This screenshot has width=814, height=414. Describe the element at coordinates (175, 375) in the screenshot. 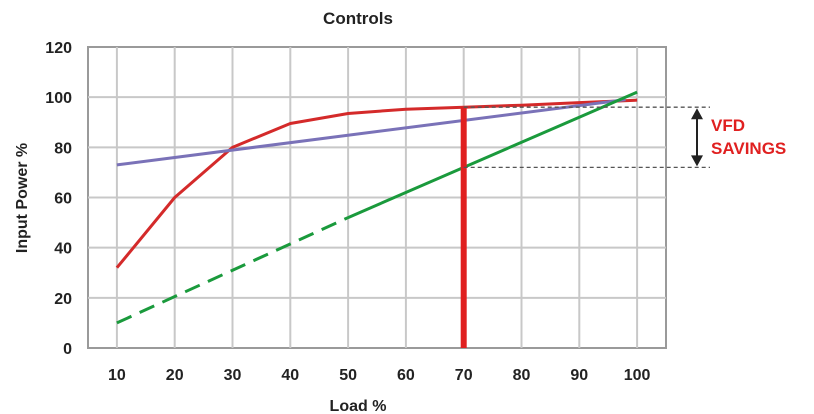

I see `x-tick-label: 20` at that location.